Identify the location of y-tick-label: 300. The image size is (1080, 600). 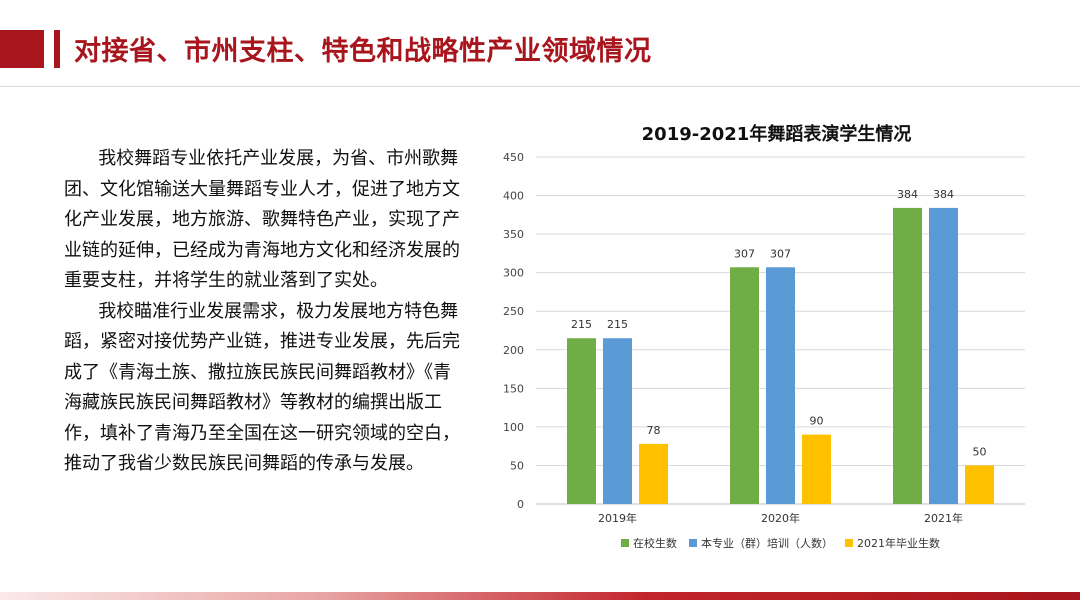
(513, 273).